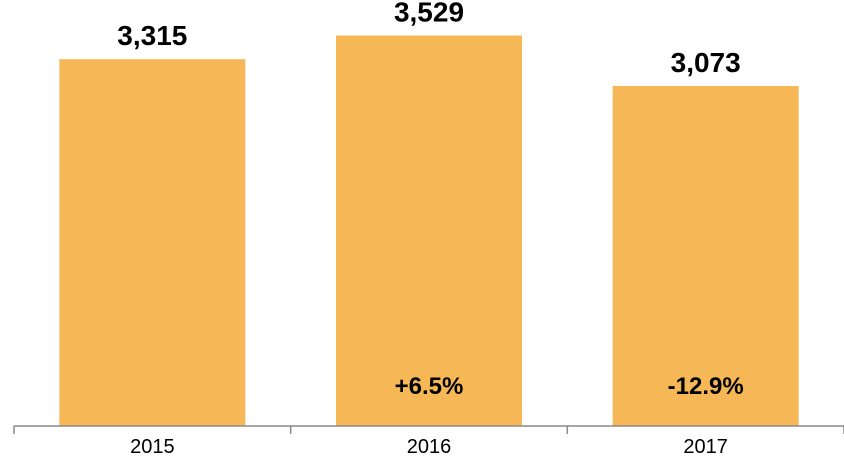 This screenshot has height=462, width=844. What do you see at coordinates (152, 35) in the screenshot?
I see `data-label-2015: 3,315` at bounding box center [152, 35].